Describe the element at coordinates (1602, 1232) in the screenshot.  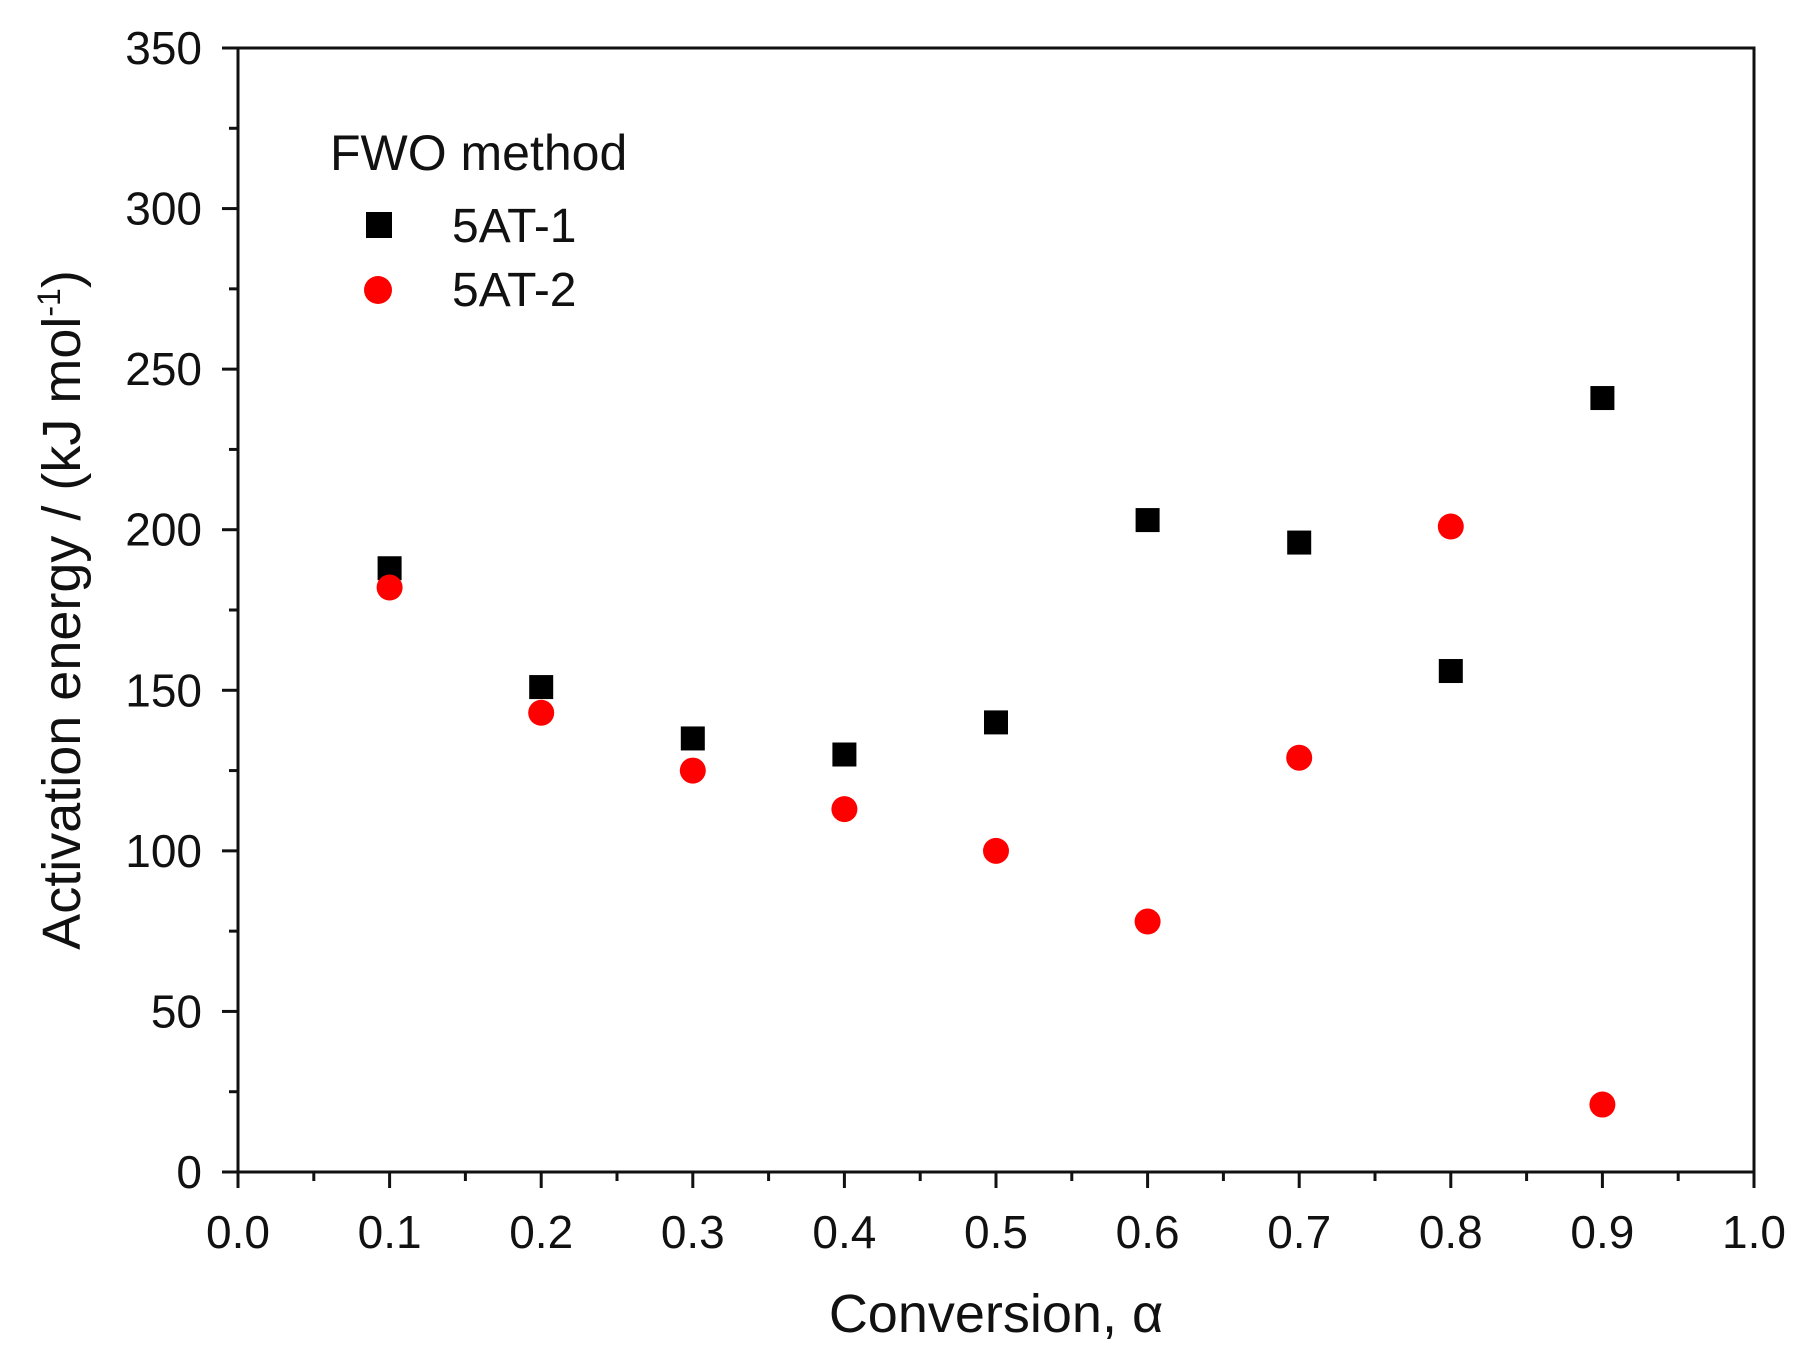
I see `x-tick-label: 0.9` at that location.